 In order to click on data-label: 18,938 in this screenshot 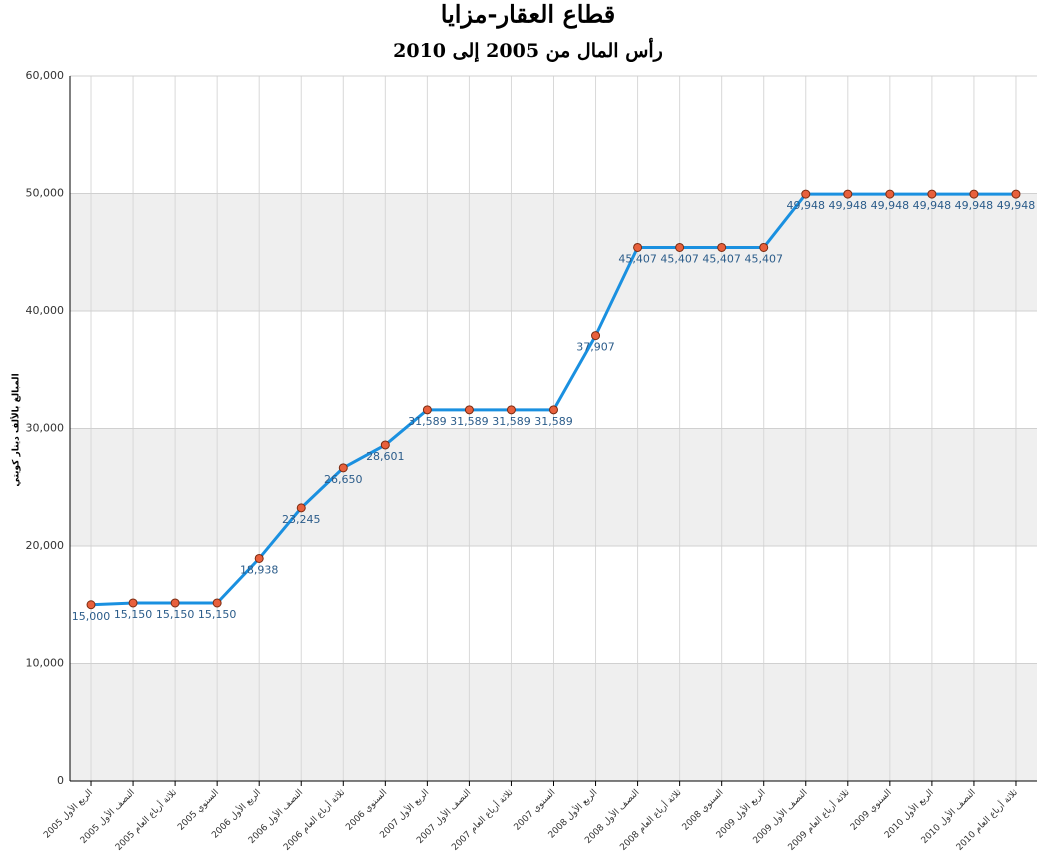, I will do `click(259, 569)`.